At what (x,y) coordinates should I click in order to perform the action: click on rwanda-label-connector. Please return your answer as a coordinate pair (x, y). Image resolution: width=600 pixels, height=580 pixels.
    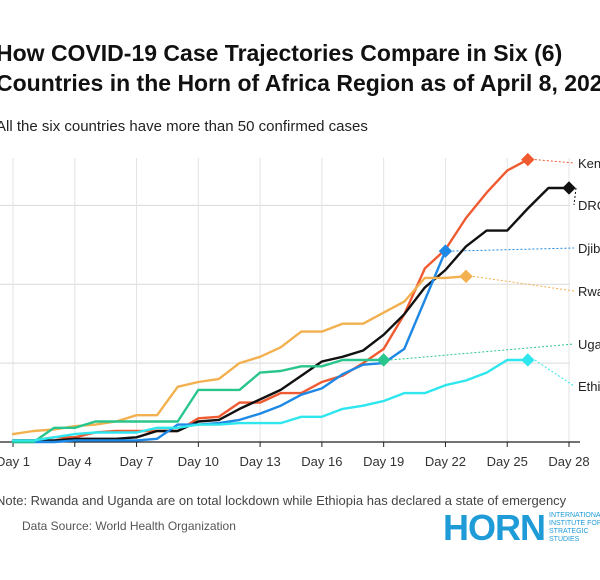
    Looking at the image, I should click on (523, 283).